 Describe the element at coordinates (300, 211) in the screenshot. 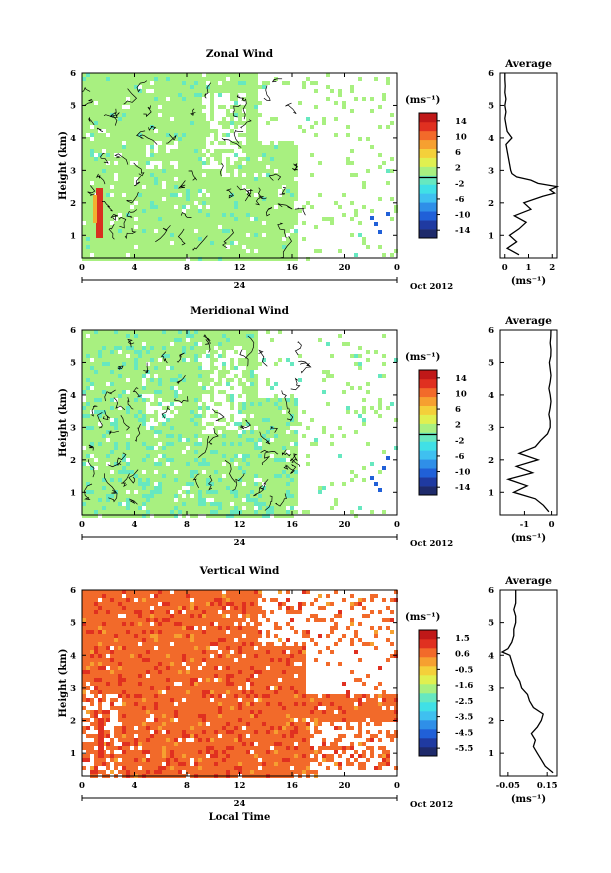

I see `contour-line` at that location.